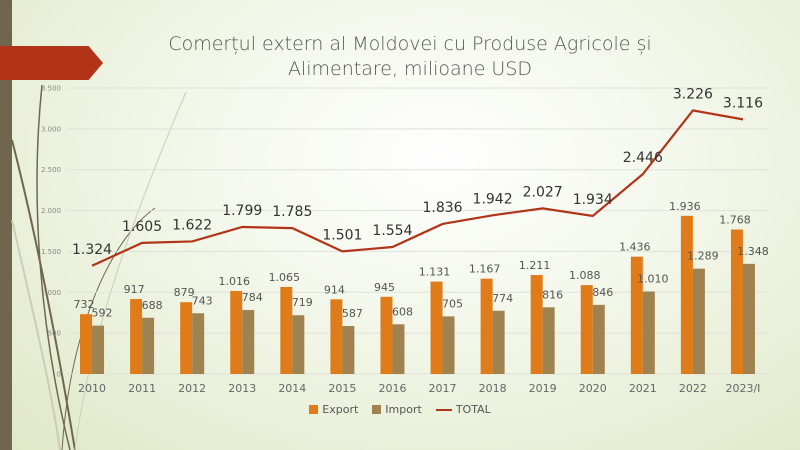  I want to click on export-data-label: 732, so click(84, 304).